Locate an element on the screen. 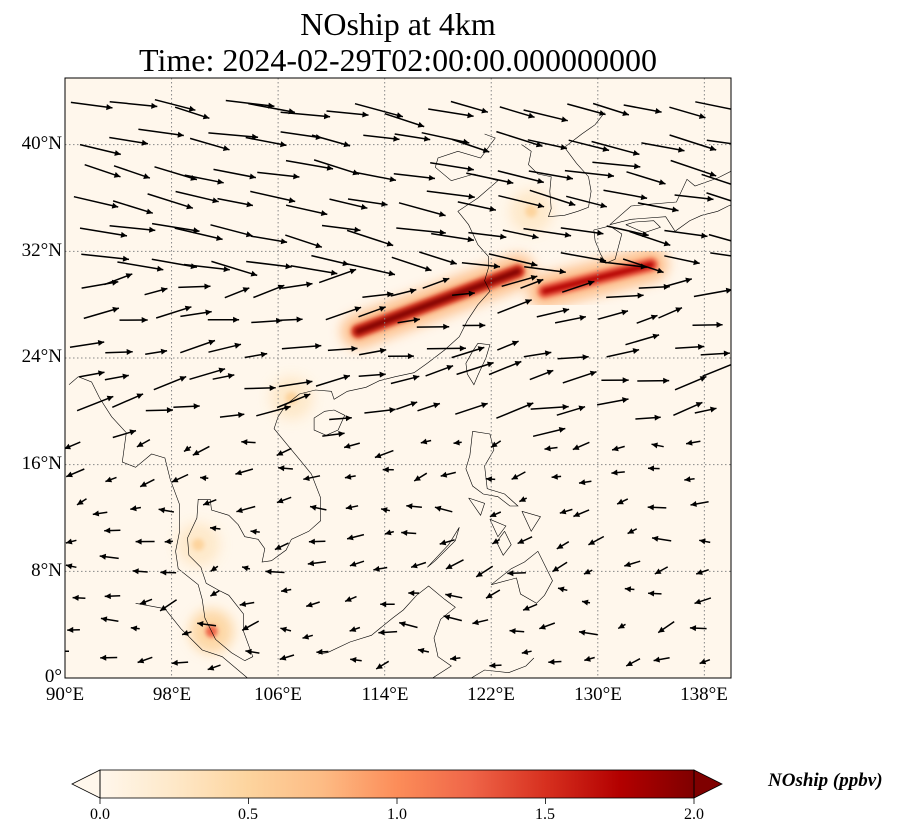  lat-tick-16n: 16°N is located at coordinates (41, 463).